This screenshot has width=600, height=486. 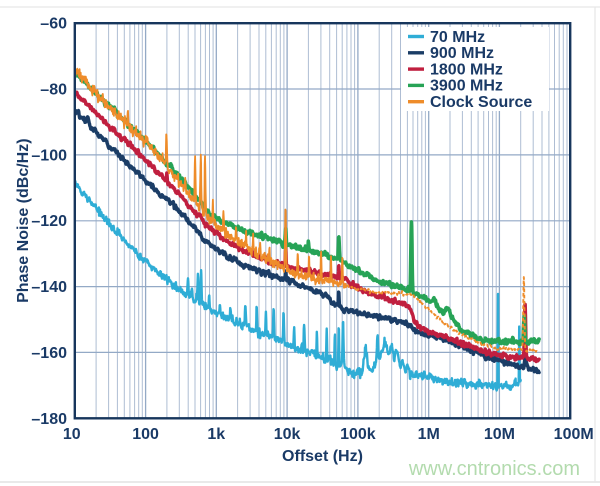 What do you see at coordinates (49, 155) in the screenshot?
I see `svg-text: –100` at bounding box center [49, 155].